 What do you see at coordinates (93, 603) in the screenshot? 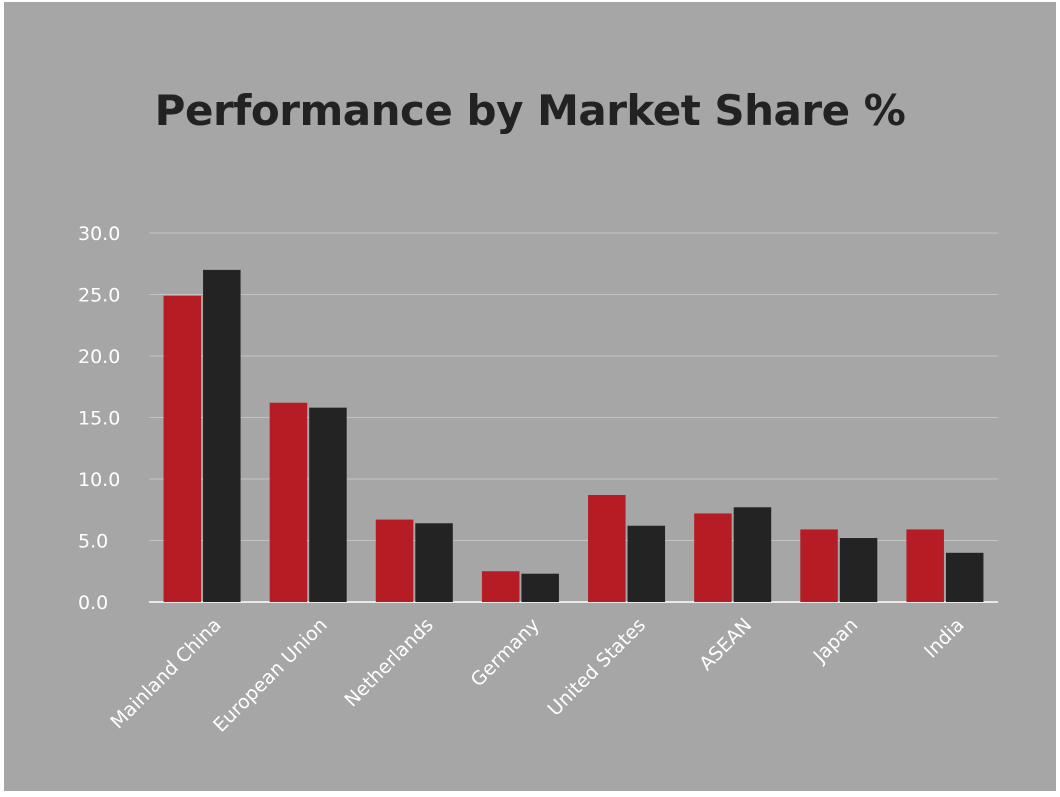
I see `y-tick-label: 0.0` at bounding box center [93, 603].